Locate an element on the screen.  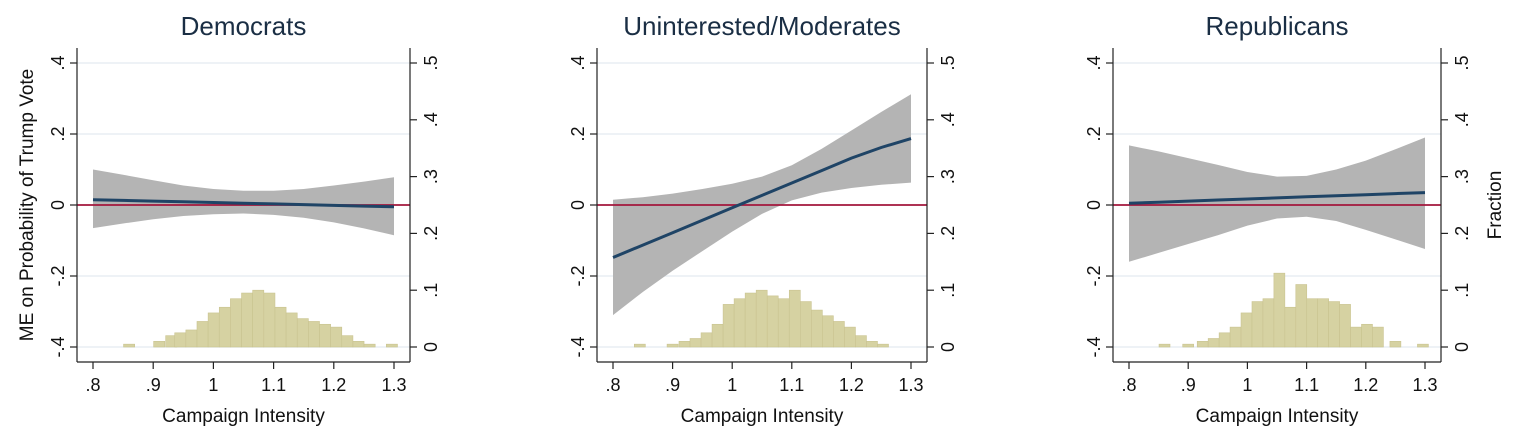
y-axis-label: ME on Probability of Trump Vote is located at coordinates (27, 205).